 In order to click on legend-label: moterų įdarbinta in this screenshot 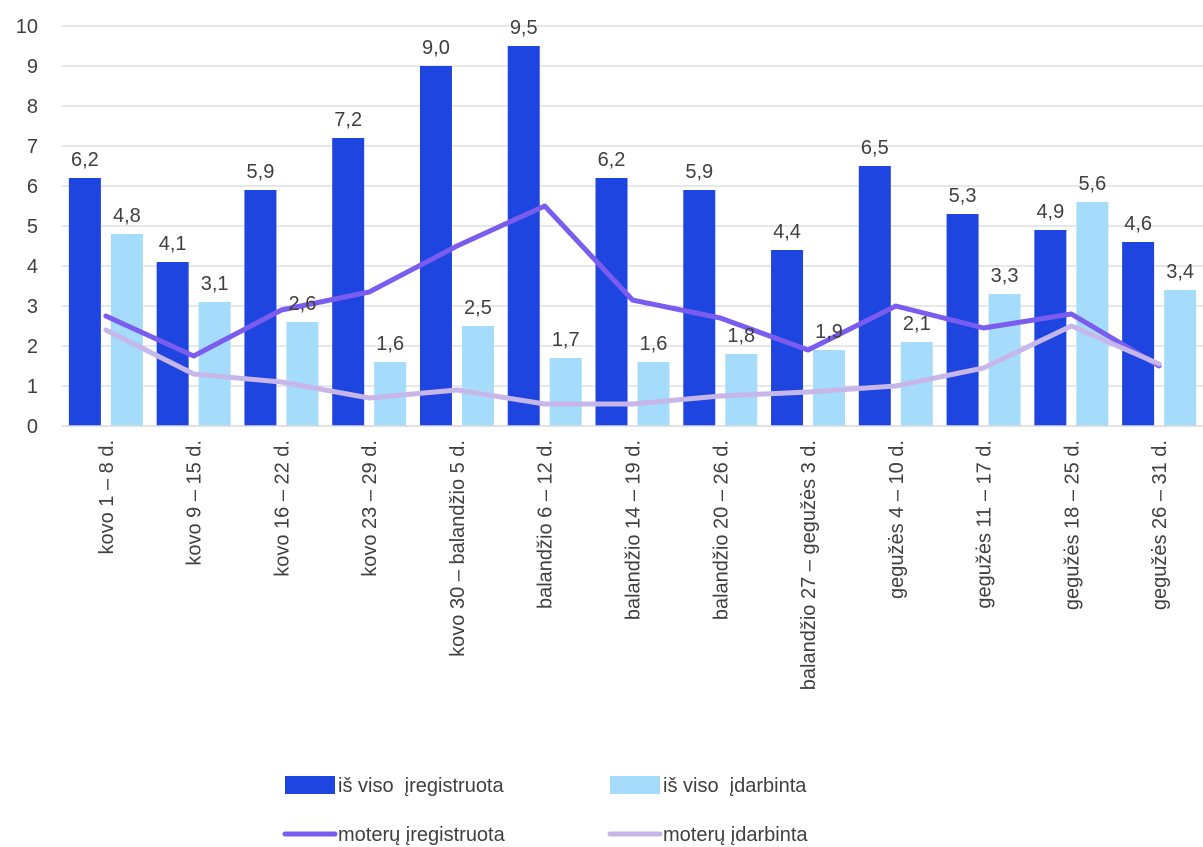, I will do `click(735, 835)`.